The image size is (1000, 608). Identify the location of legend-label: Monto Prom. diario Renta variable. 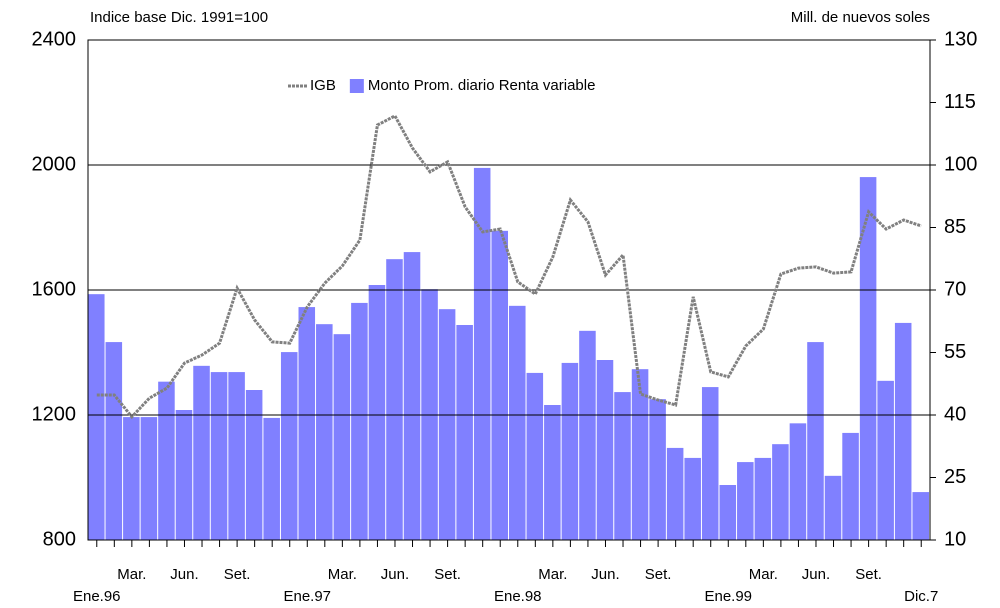
(482, 85).